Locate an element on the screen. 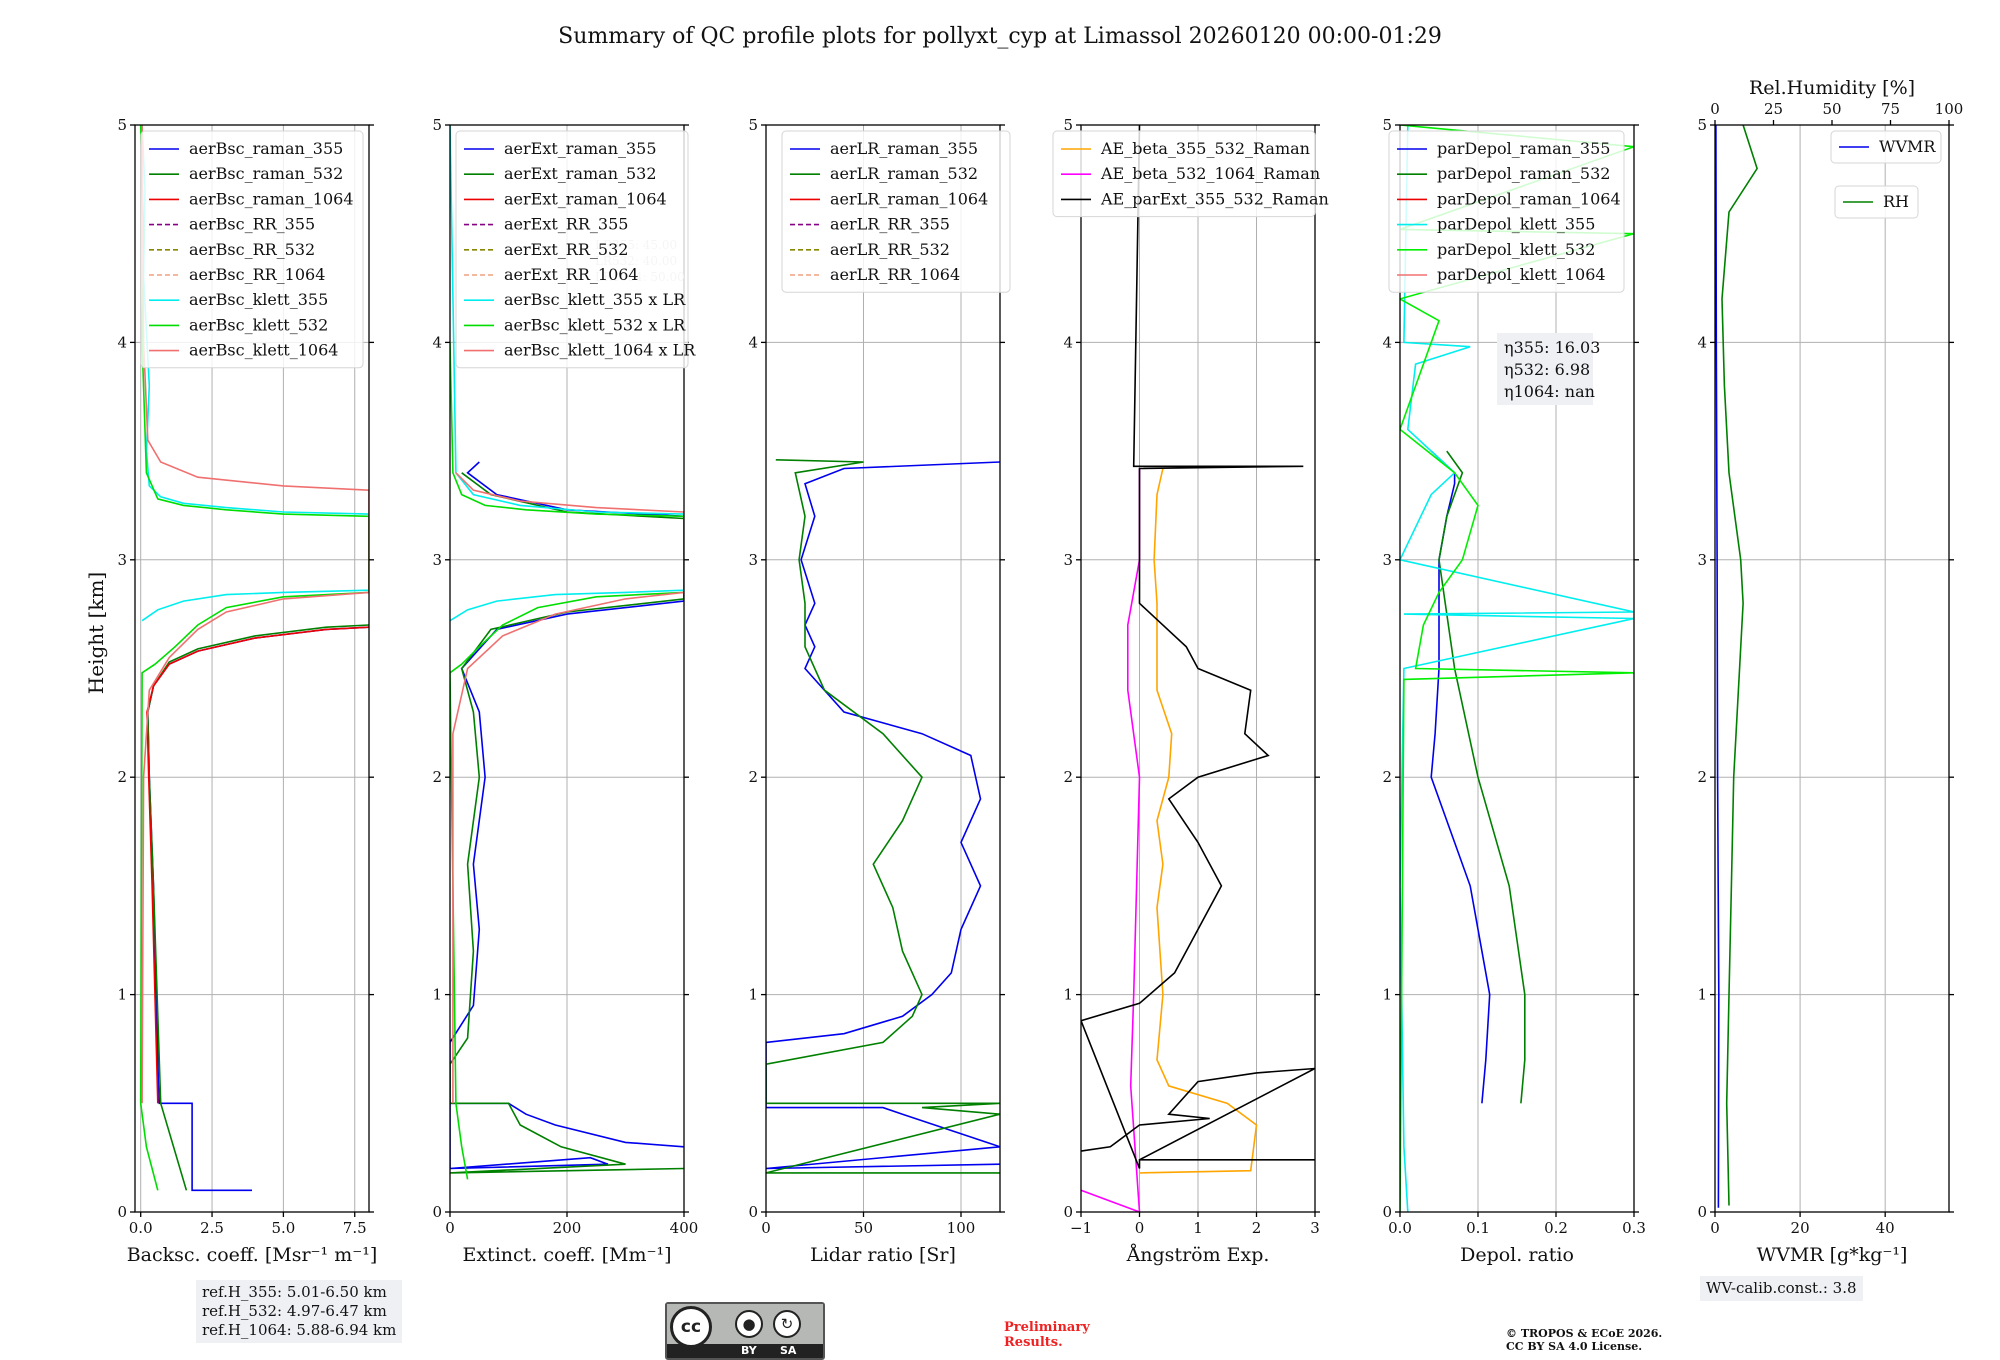 The image size is (2000, 1360). ref-height-355: ref.H_355: 5.01-6.50 km is located at coordinates (294, 1292).